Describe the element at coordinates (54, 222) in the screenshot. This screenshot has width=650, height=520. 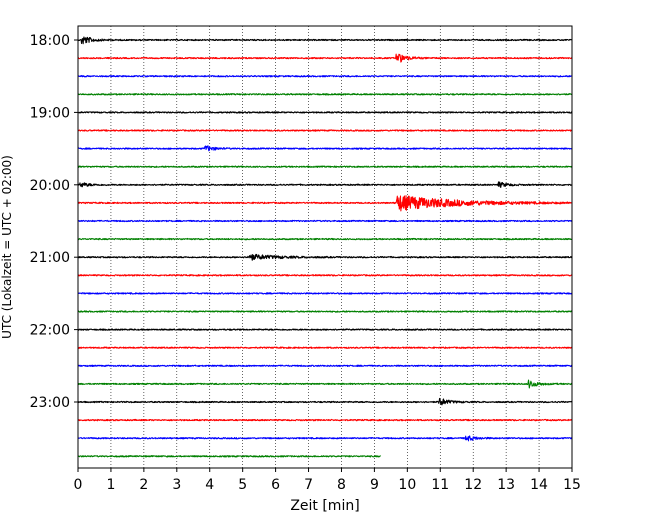
I see `y-axis: 18:00 19:00 20:00 21:00 22:00 23:00` at that location.